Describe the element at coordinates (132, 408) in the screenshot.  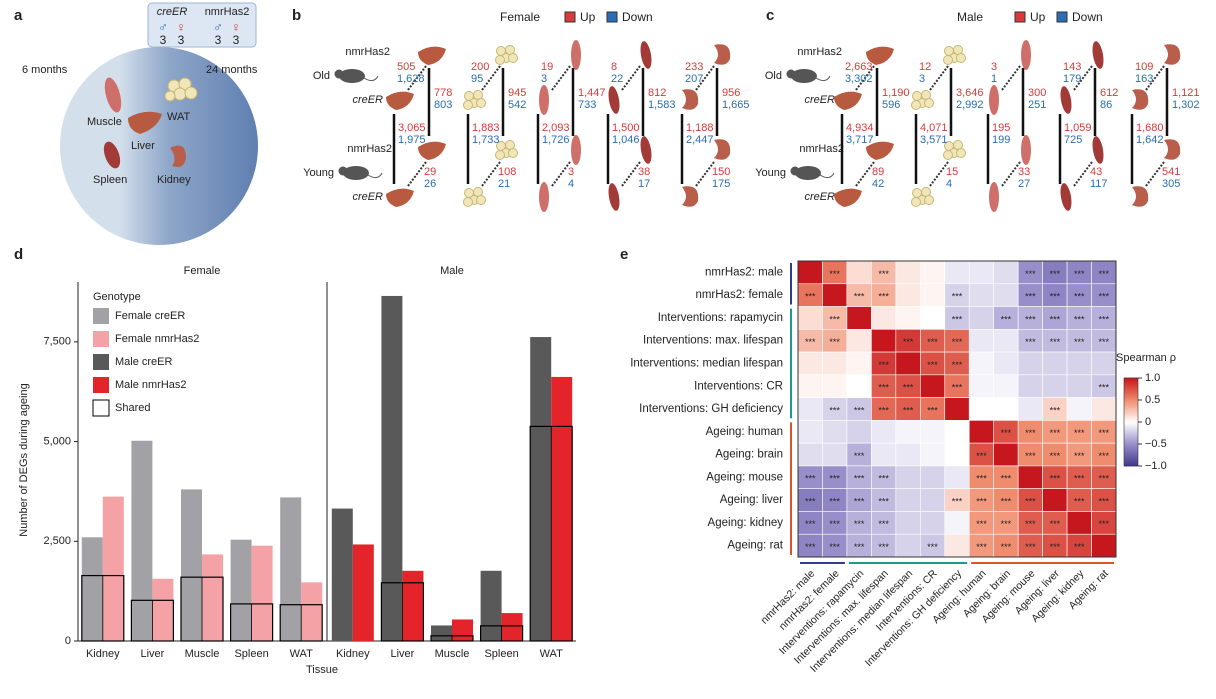
I see `legend-label: Shared` at that location.